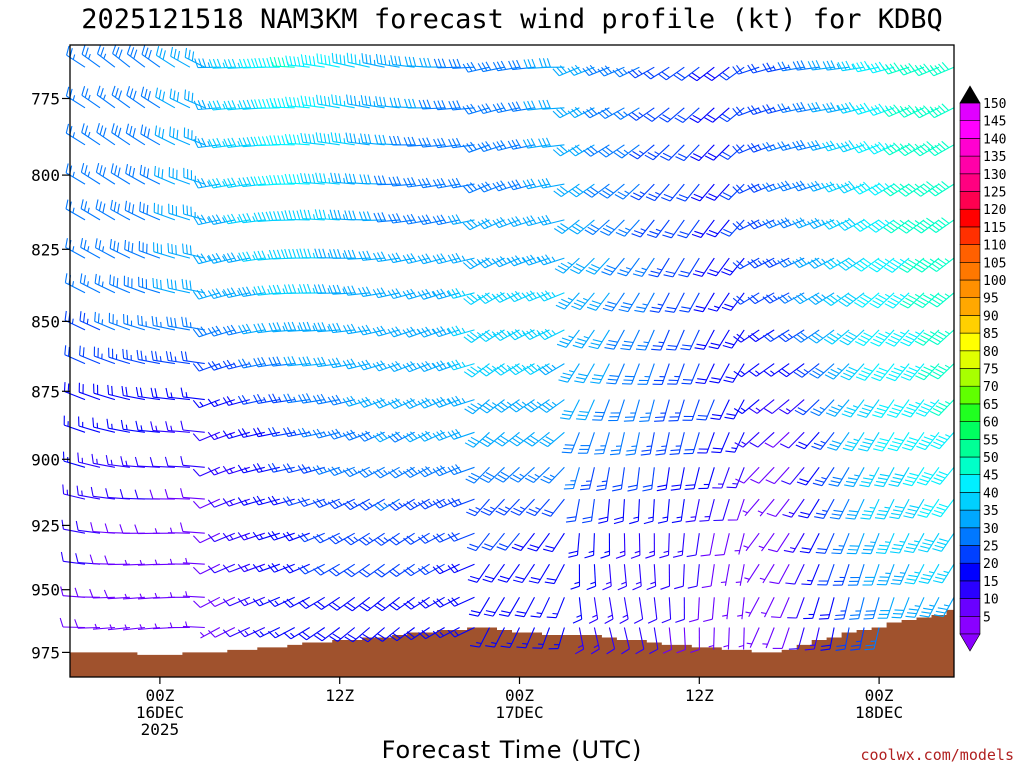  Describe the element at coordinates (45, 590) in the screenshot. I see `y-tick-label: 950` at that location.